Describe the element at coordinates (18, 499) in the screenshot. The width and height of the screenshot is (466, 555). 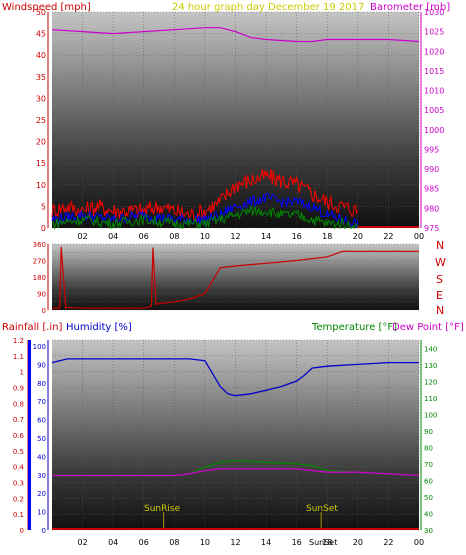
I see `rain-y-tick: 0.2` at that location.